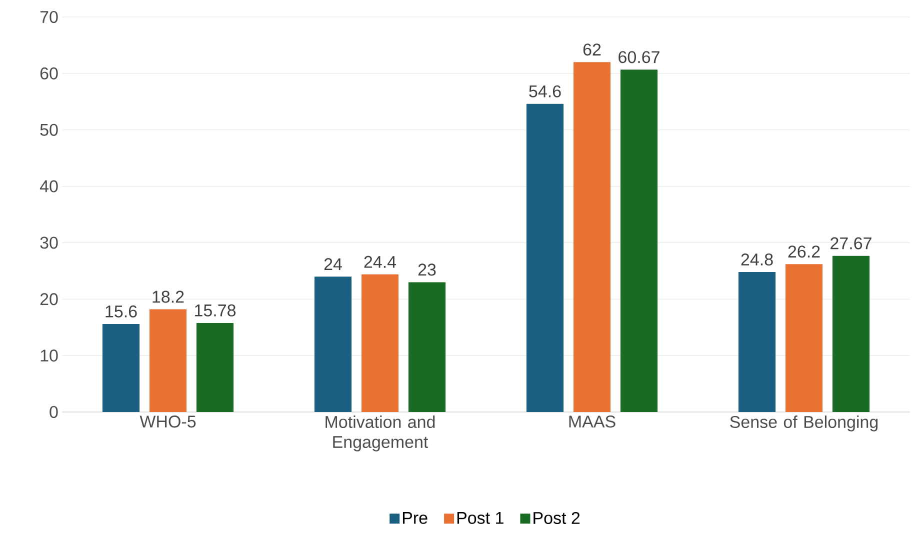 The height and width of the screenshot is (536, 916). What do you see at coordinates (380, 262) in the screenshot?
I see `data-label: 24.4` at bounding box center [380, 262].